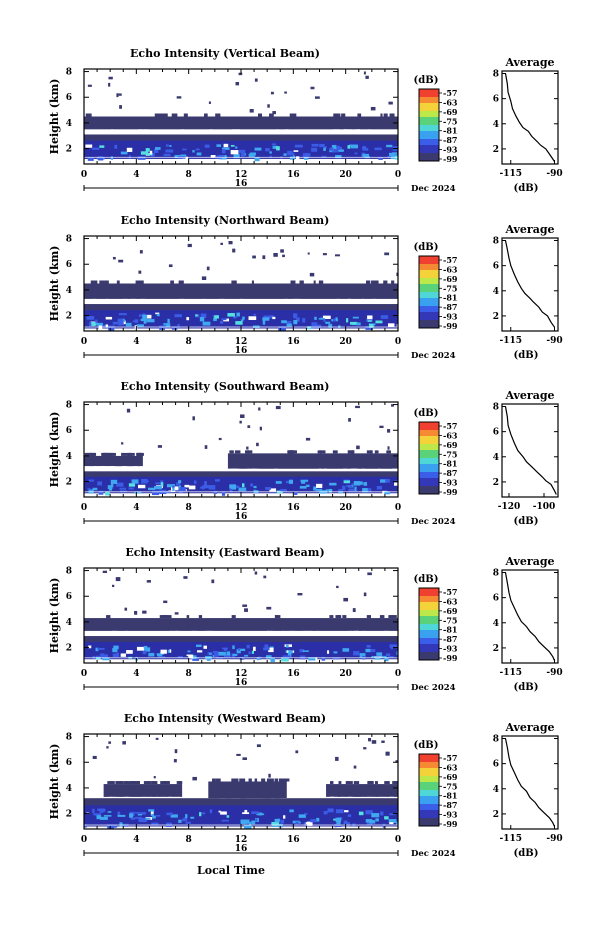  I want to click on colorbar-frame, so click(429, 624).